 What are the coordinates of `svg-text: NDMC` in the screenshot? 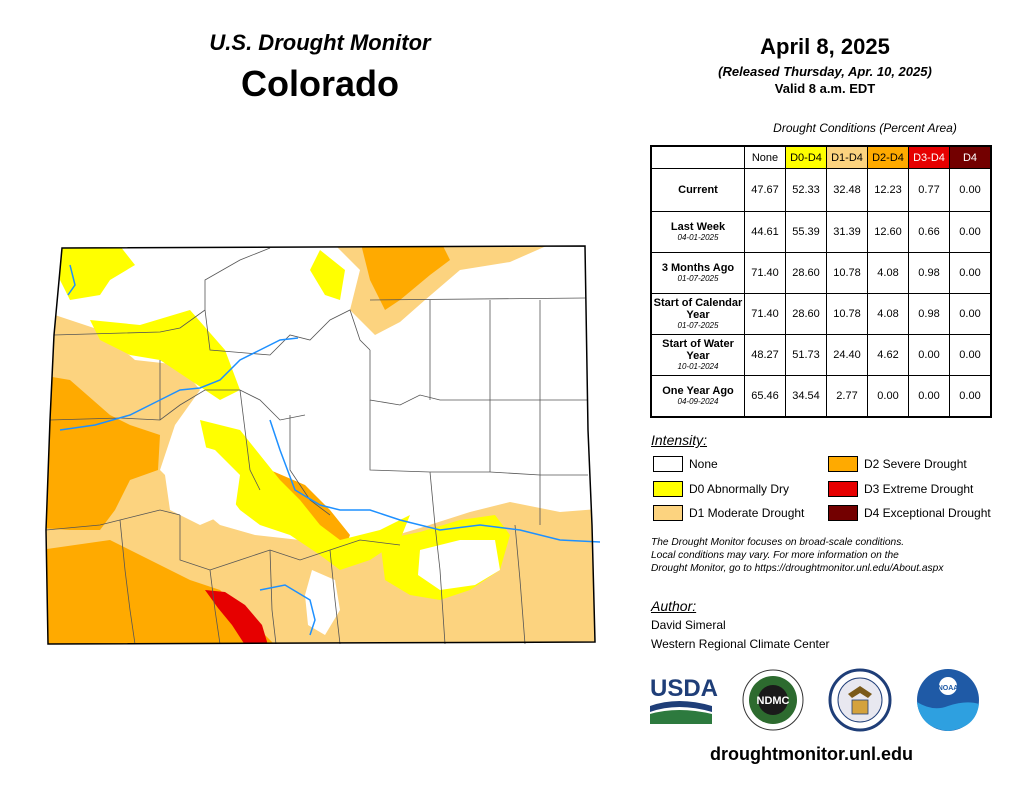 It's located at (773, 701).